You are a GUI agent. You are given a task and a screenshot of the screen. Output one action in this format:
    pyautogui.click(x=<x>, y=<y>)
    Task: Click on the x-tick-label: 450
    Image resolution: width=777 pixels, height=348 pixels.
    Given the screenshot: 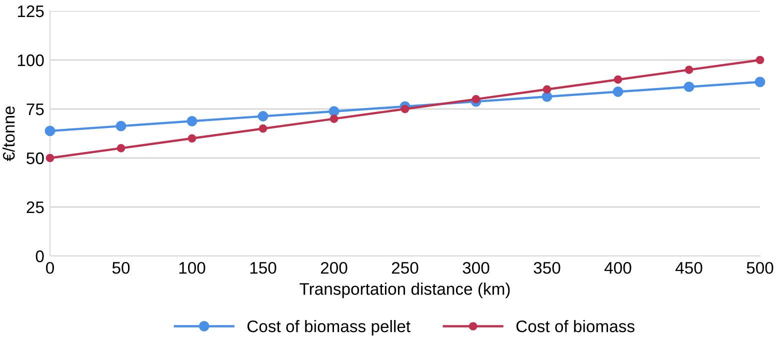 What is the action you would take?
    pyautogui.click(x=688, y=268)
    